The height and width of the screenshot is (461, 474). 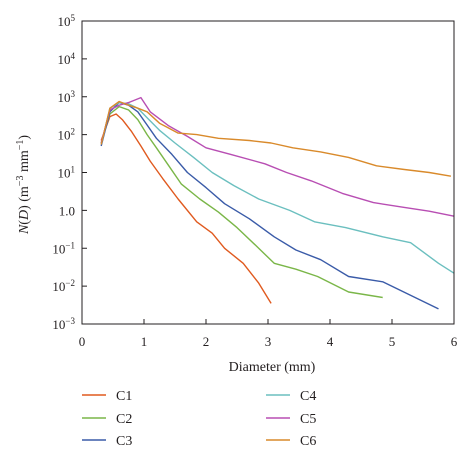 I want to click on y-tick-label: 10⁵, so click(x=67, y=21).